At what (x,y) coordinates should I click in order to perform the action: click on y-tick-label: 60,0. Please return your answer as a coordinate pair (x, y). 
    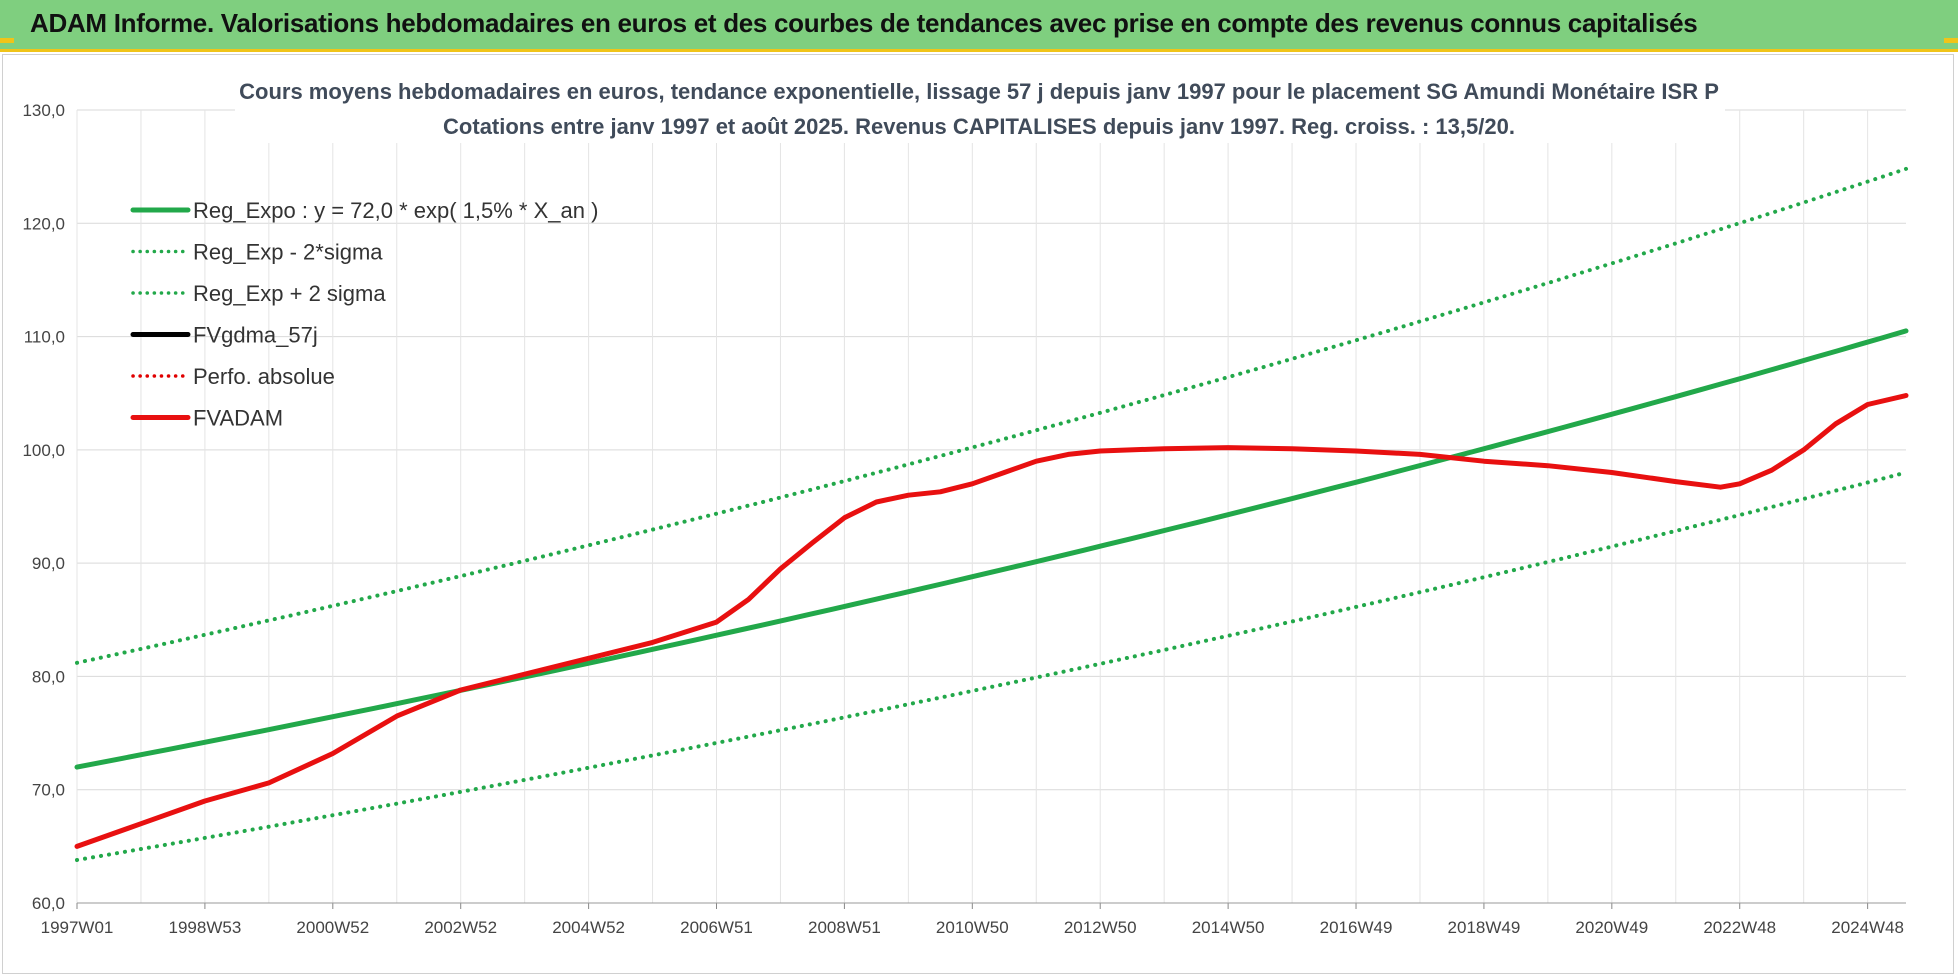
    Looking at the image, I should click on (48, 903).